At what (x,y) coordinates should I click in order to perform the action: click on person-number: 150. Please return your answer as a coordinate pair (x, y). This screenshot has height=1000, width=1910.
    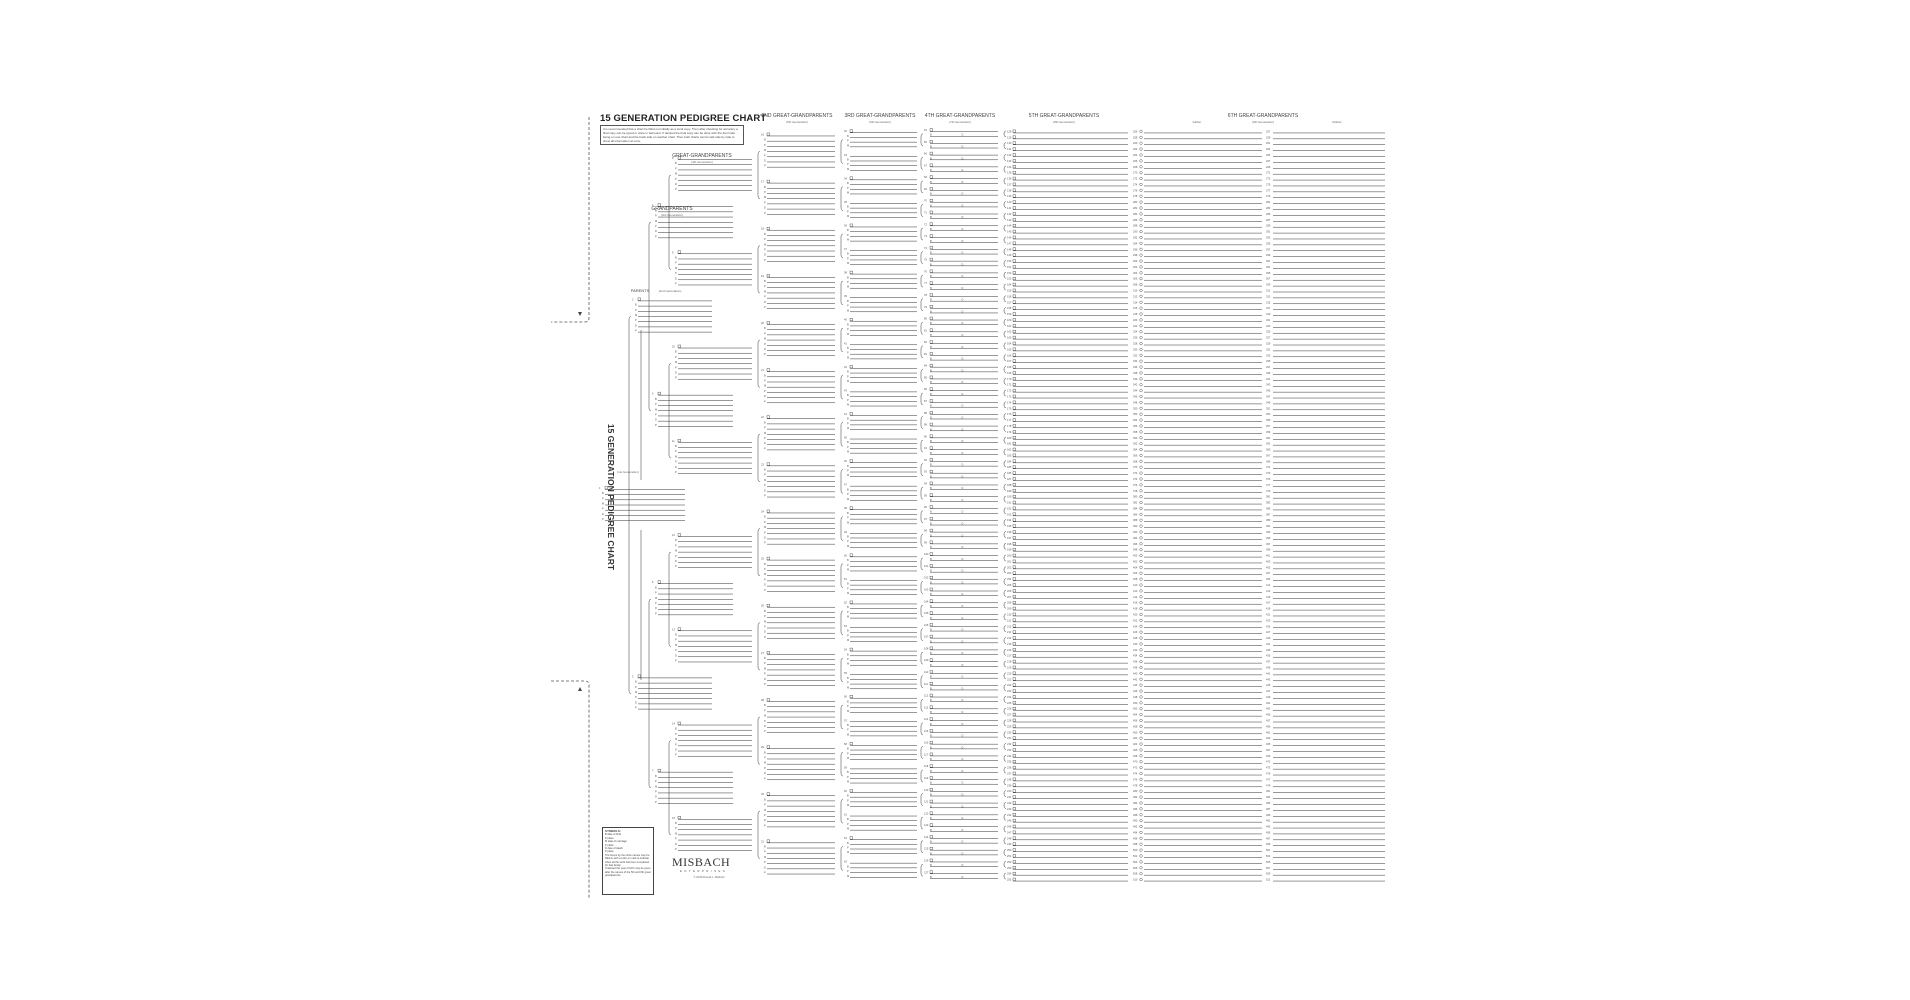
    Looking at the image, I should click on (1009, 261).